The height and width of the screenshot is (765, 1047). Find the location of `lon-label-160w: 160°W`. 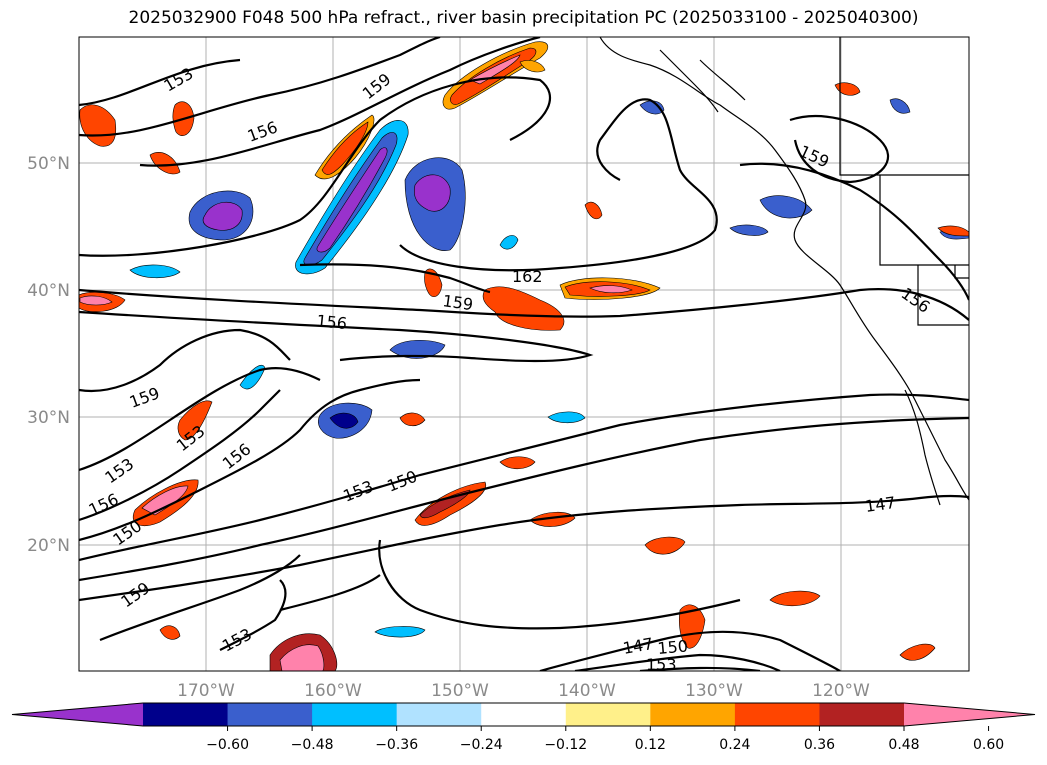

lon-label-160w: 160°W is located at coordinates (333, 691).